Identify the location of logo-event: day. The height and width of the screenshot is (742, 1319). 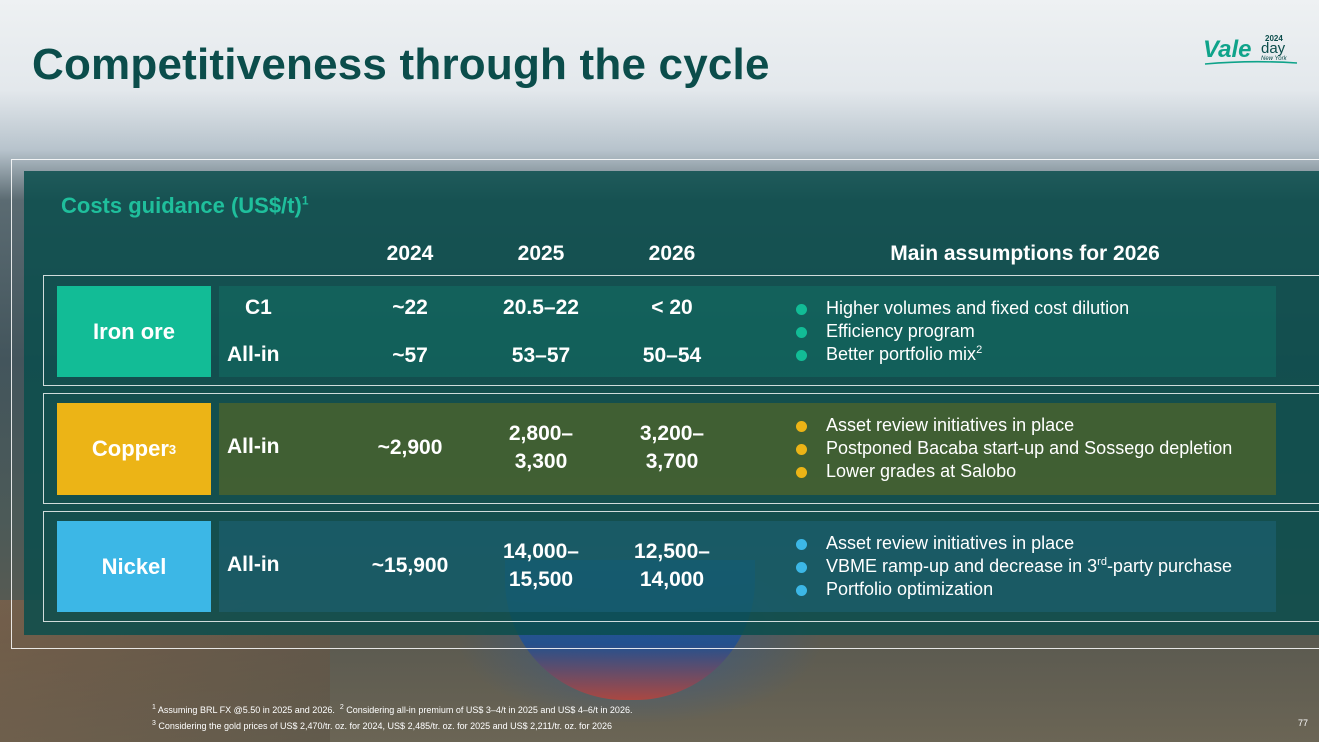
(1273, 48).